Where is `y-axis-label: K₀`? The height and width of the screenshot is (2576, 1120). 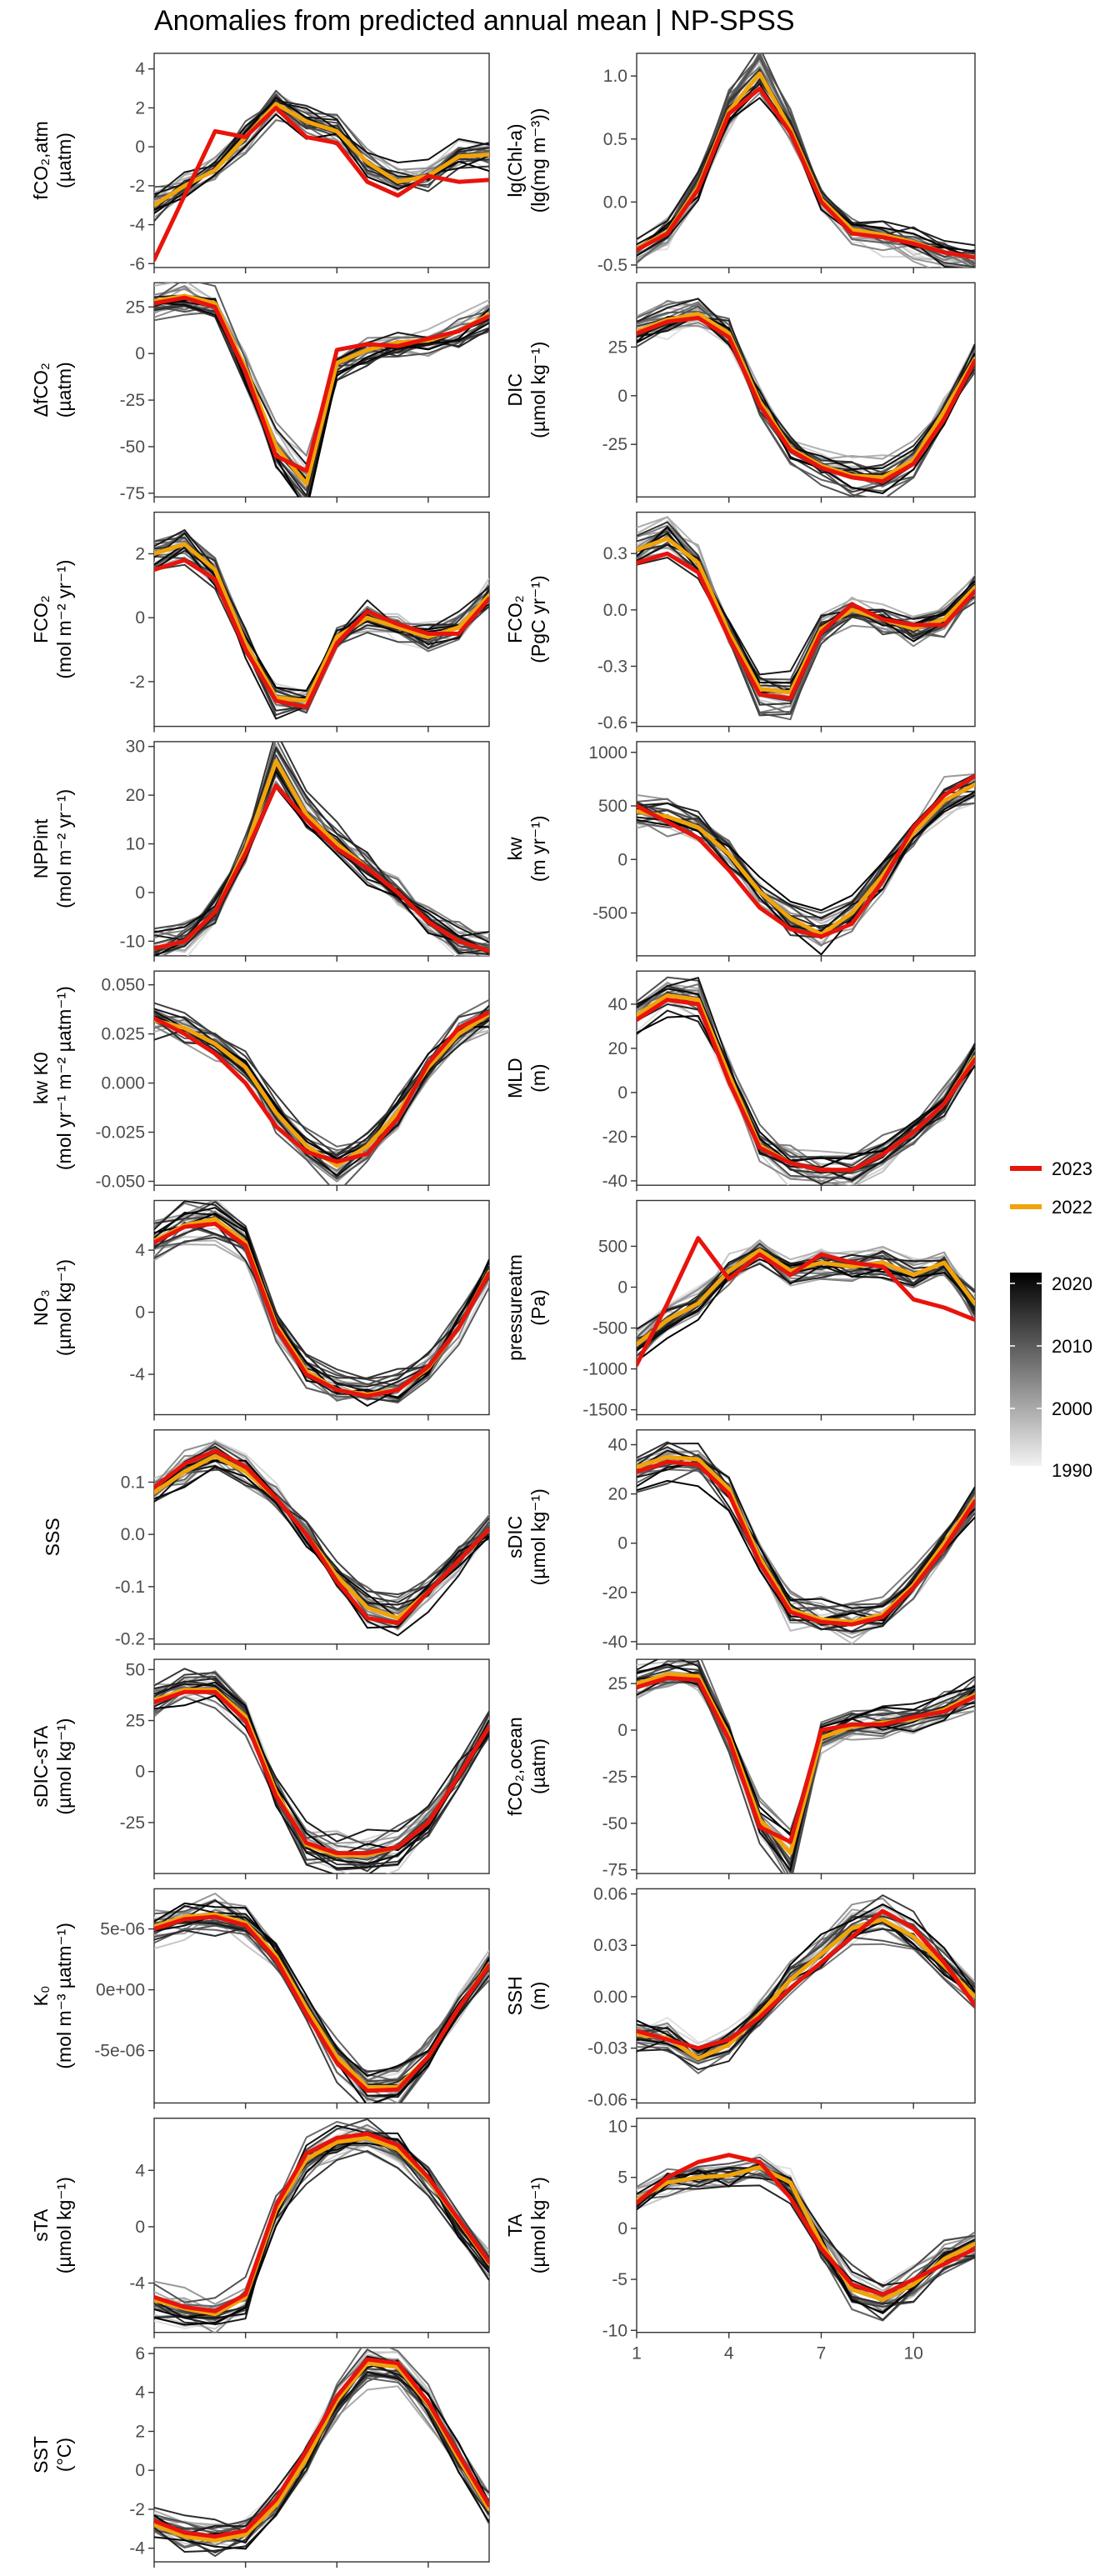 y-axis-label: K₀ is located at coordinates (41, 1996).